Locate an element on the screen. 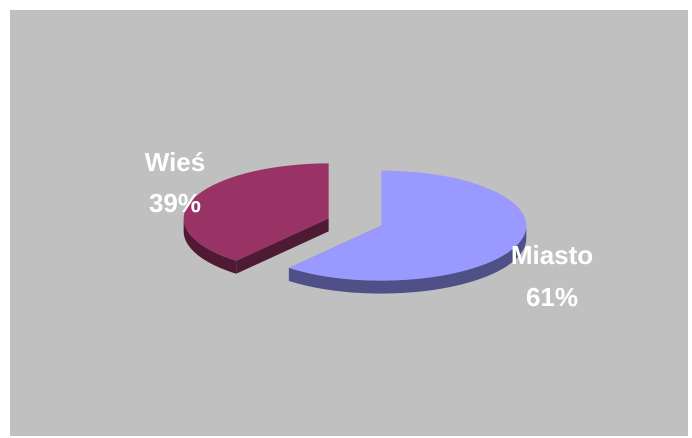 This screenshot has height=438, width=692. slice-miasto is located at coordinates (407, 225).